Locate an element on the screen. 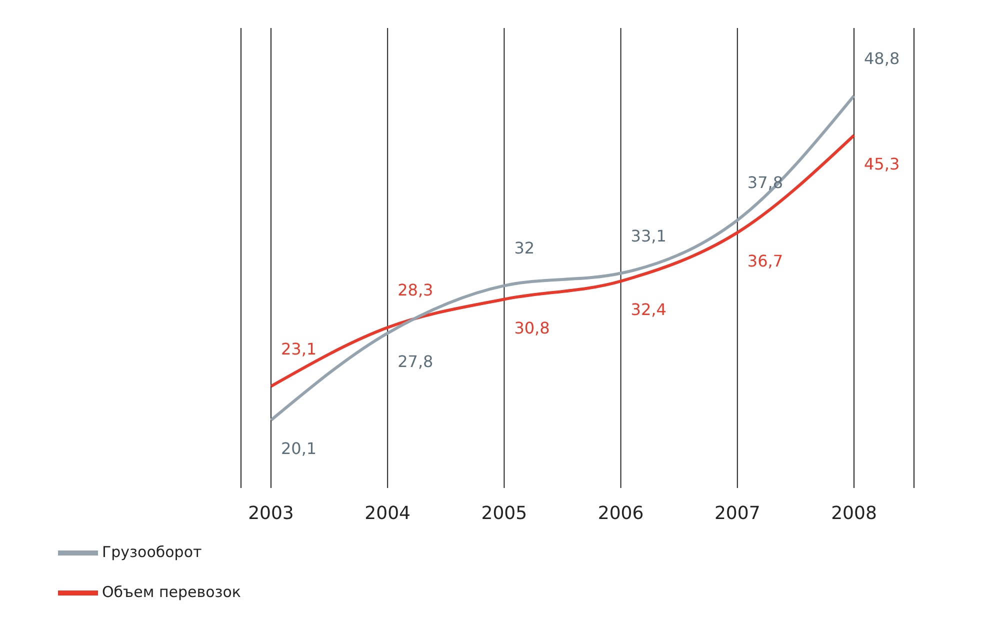  data-label: 30,8 is located at coordinates (532, 328).